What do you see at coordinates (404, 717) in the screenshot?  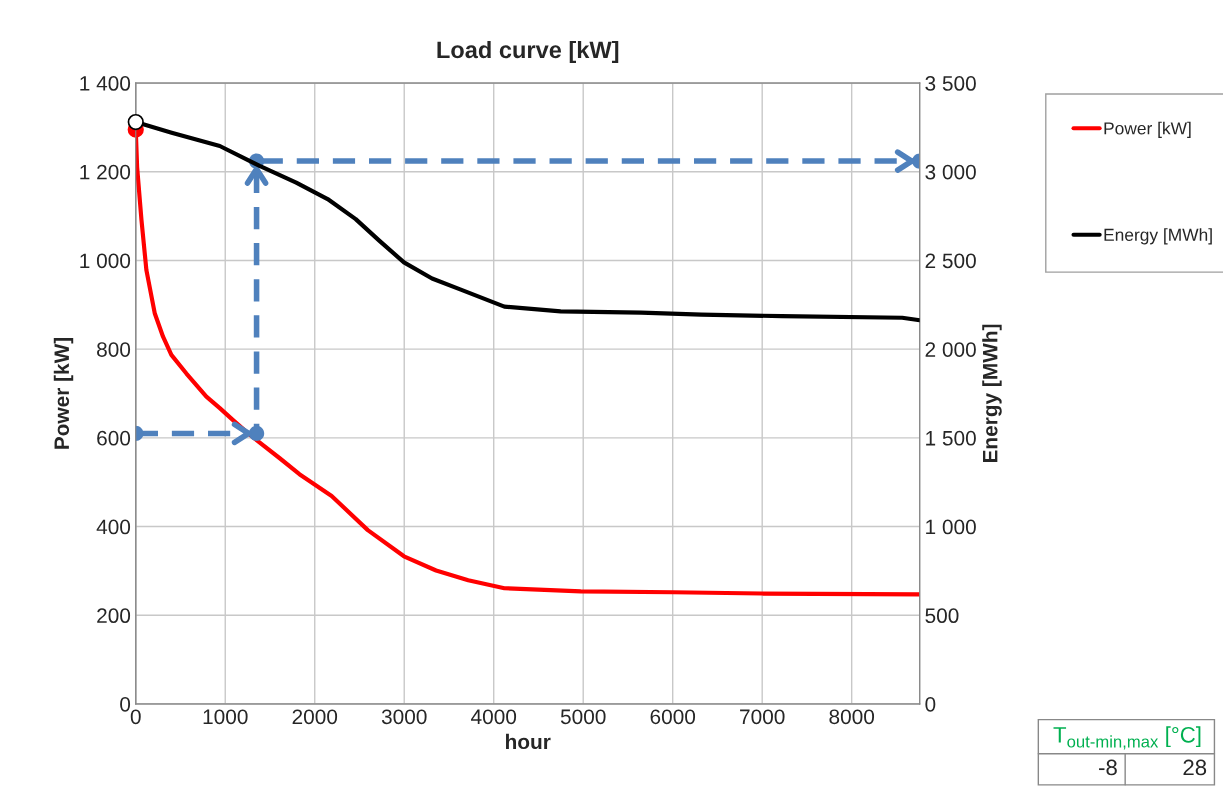 I see `x-tick-label: 3000` at bounding box center [404, 717].